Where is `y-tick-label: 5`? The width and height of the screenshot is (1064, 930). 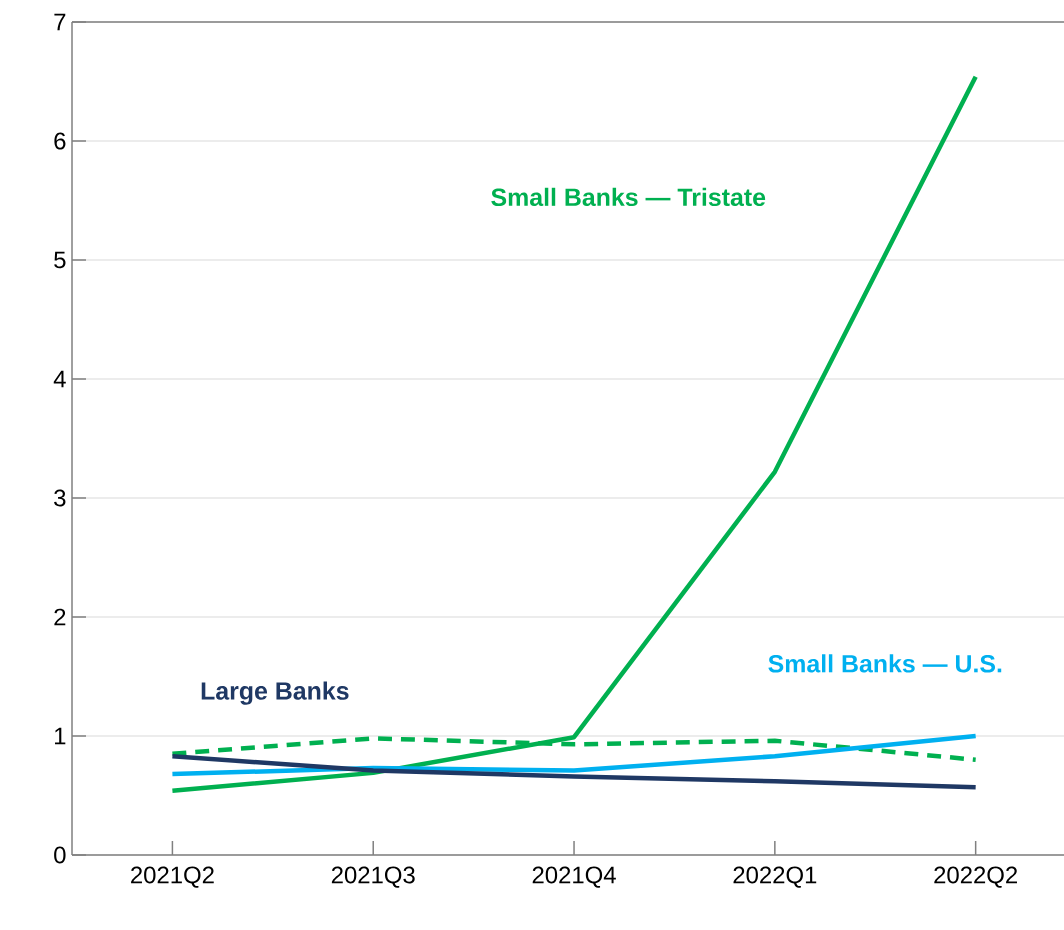 y-tick-label: 5 is located at coordinates (60, 260).